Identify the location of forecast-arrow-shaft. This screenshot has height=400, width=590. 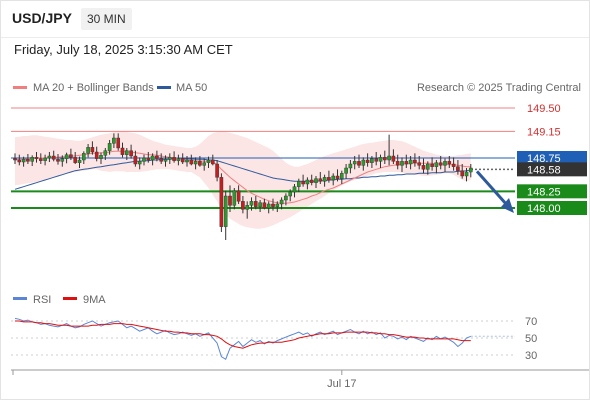
(492, 188).